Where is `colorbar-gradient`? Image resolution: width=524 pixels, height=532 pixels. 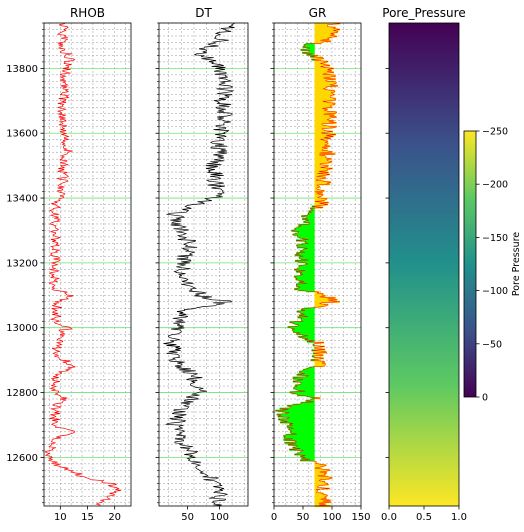 colorbar-gradient is located at coordinates (470, 264).